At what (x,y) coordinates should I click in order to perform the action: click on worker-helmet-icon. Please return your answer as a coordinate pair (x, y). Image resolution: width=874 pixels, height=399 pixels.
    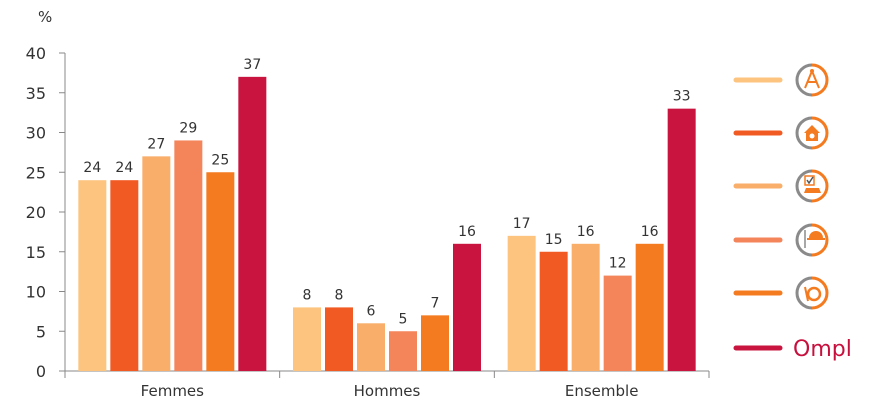
    Looking at the image, I should click on (812, 240).